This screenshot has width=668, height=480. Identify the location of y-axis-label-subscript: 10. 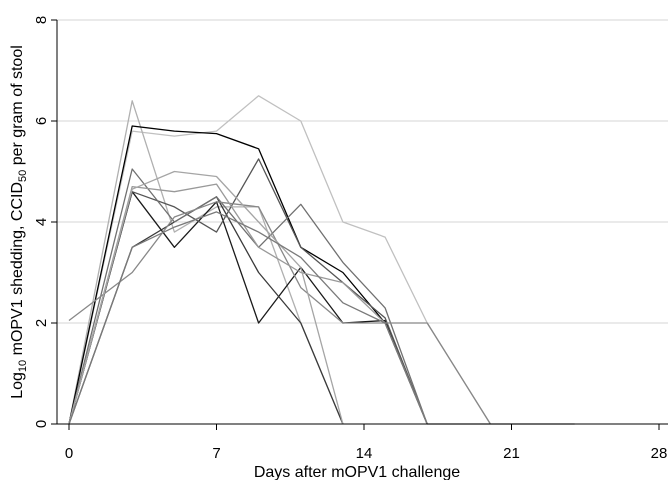
(23, 366).